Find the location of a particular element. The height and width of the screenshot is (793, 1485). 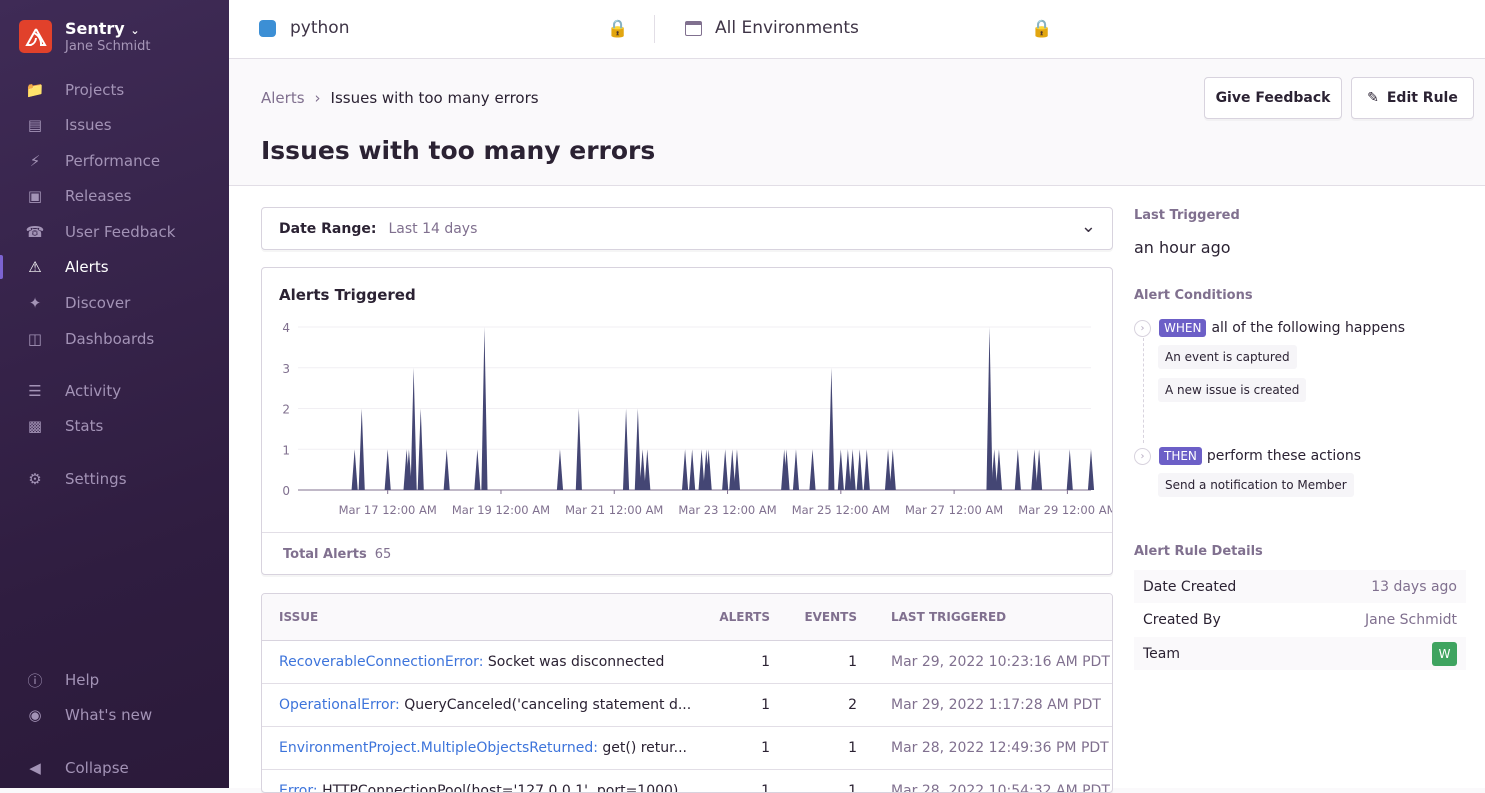

x-tick-label: Mar 25 12:00 AM is located at coordinates (841, 510).